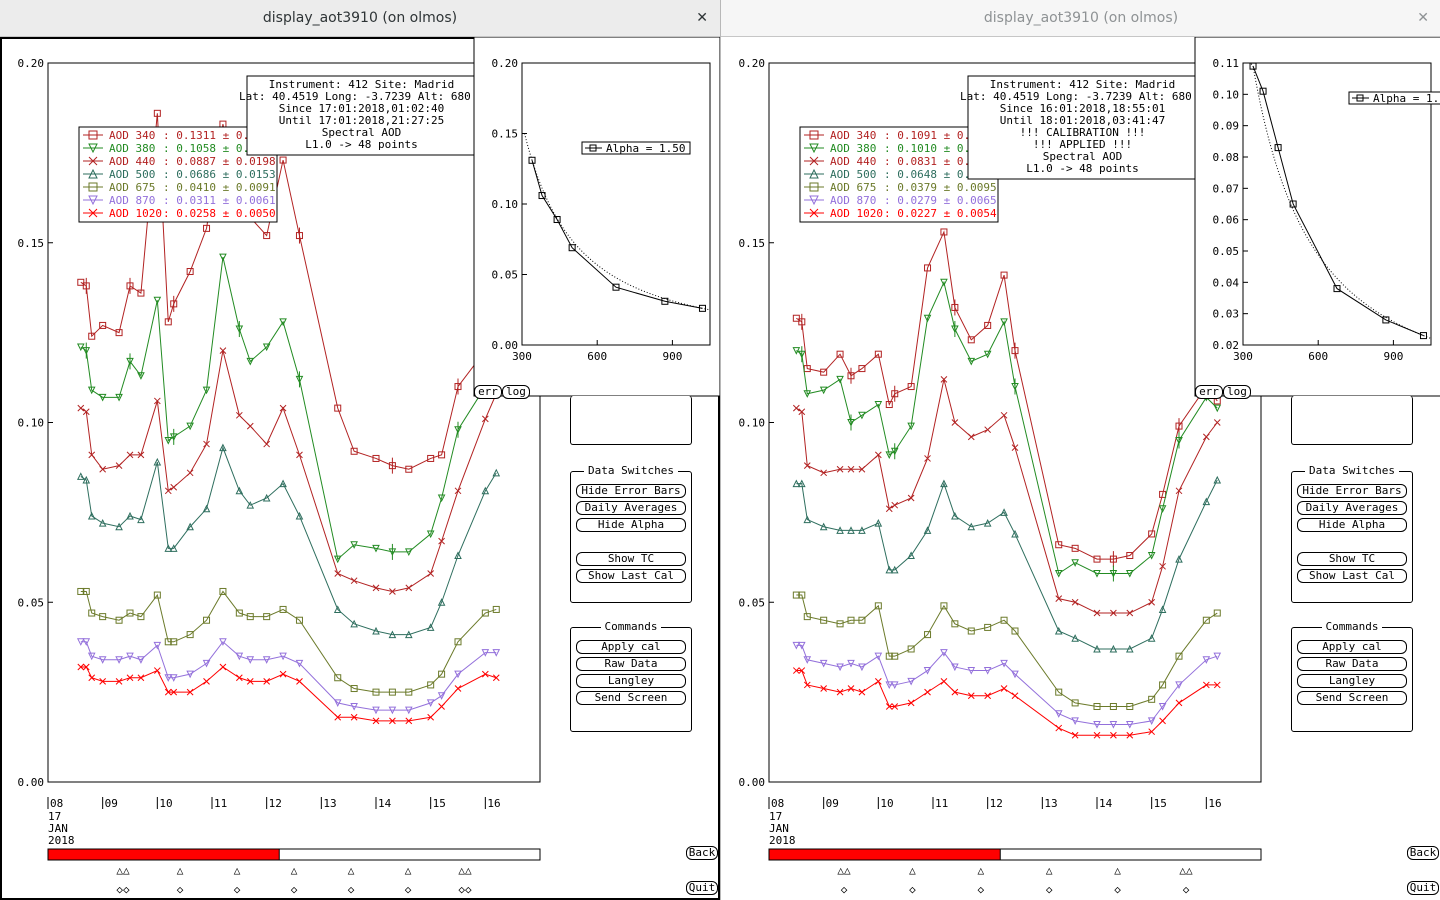 The width and height of the screenshot is (1440, 900). I want to click on inset-y-tick-label: 0.06, so click(1226, 220).